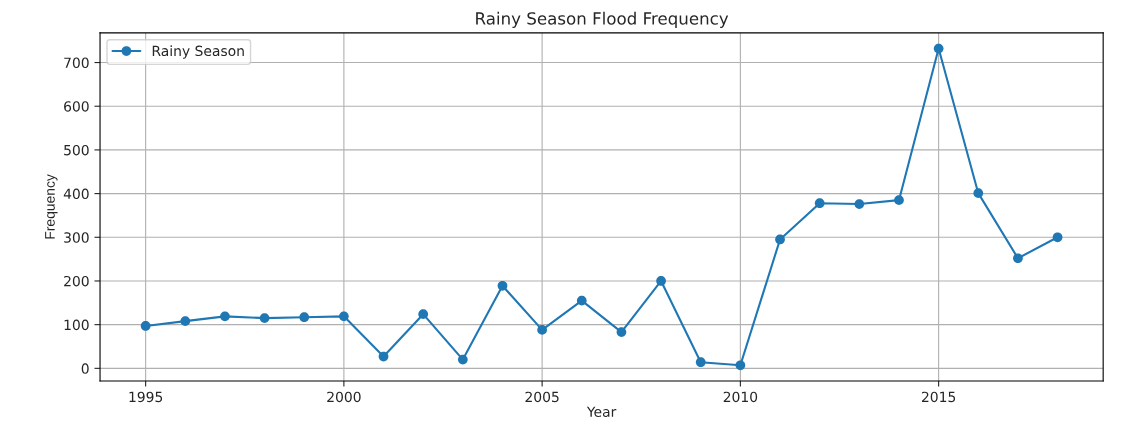 The height and width of the screenshot is (421, 1142). What do you see at coordinates (602, 19) in the screenshot?
I see `chart-title: Rainy Season Flood Frequency` at bounding box center [602, 19].